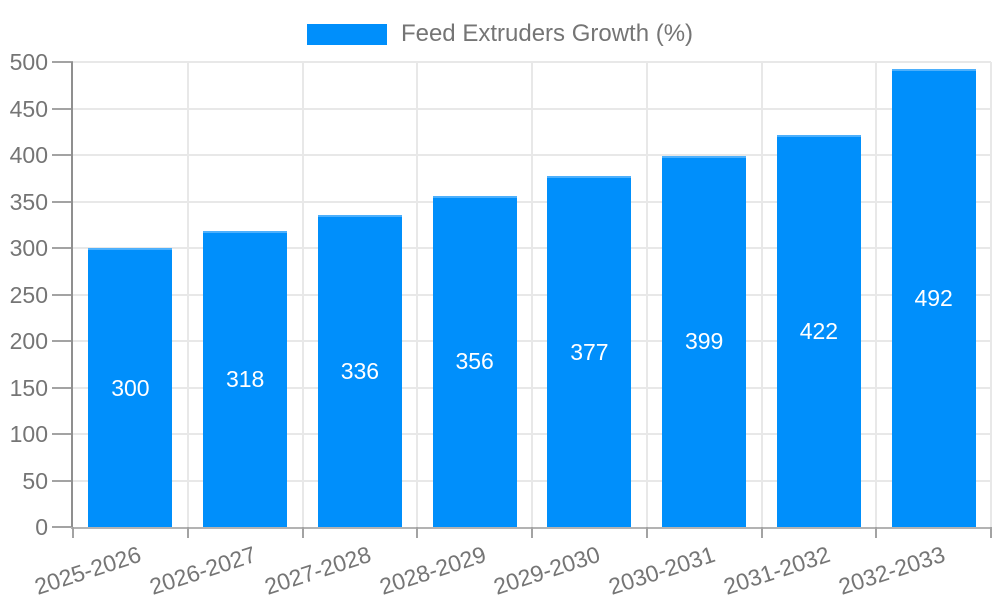  I want to click on bar-value-label: 356, so click(474, 361).